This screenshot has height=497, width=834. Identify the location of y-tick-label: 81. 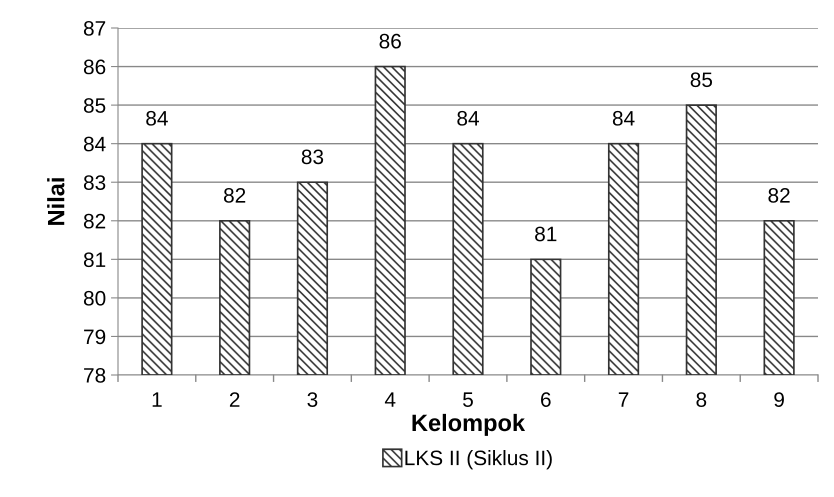
(95, 260).